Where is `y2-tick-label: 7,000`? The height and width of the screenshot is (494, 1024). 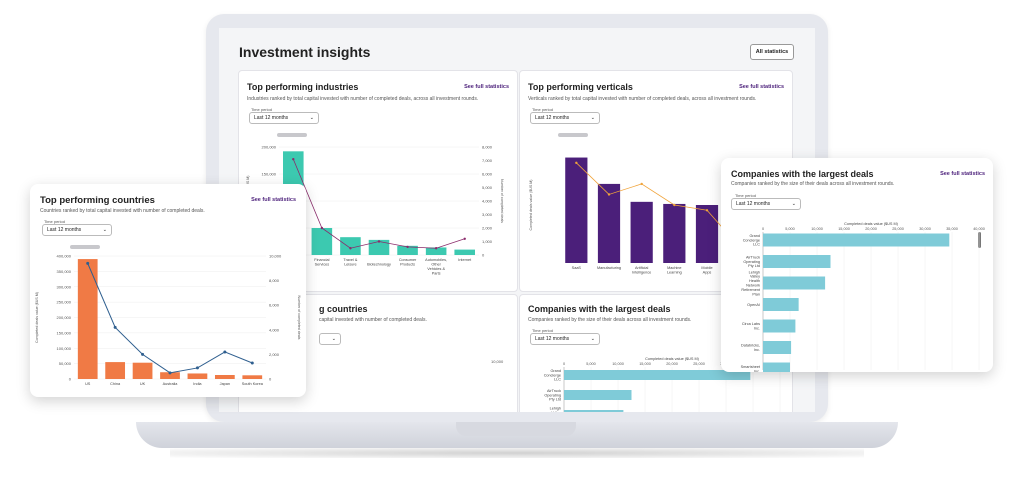
y2-tick-label: 7,000 is located at coordinates (487, 160).